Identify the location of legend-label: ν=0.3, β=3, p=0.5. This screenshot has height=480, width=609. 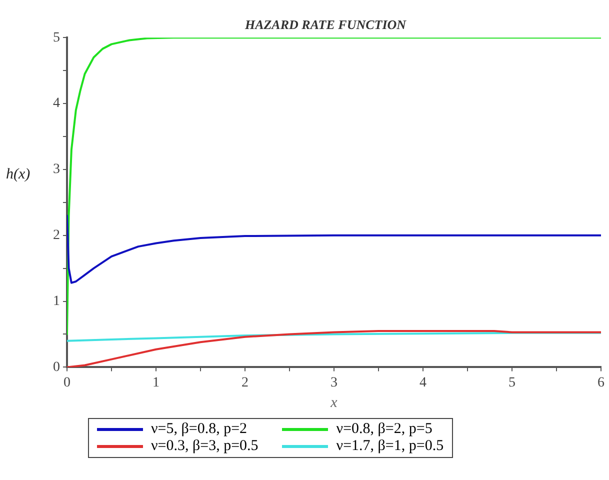
(204, 446).